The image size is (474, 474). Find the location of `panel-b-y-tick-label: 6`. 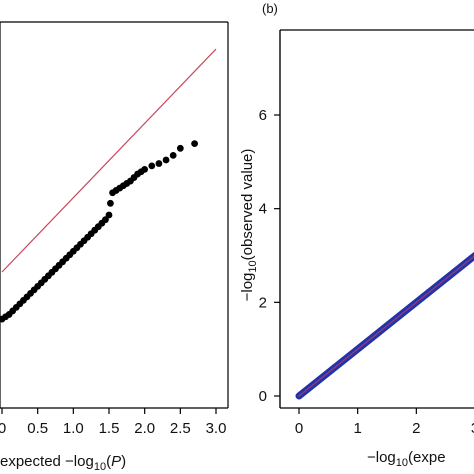

panel-b-y-tick-label: 6 is located at coordinates (263, 115).